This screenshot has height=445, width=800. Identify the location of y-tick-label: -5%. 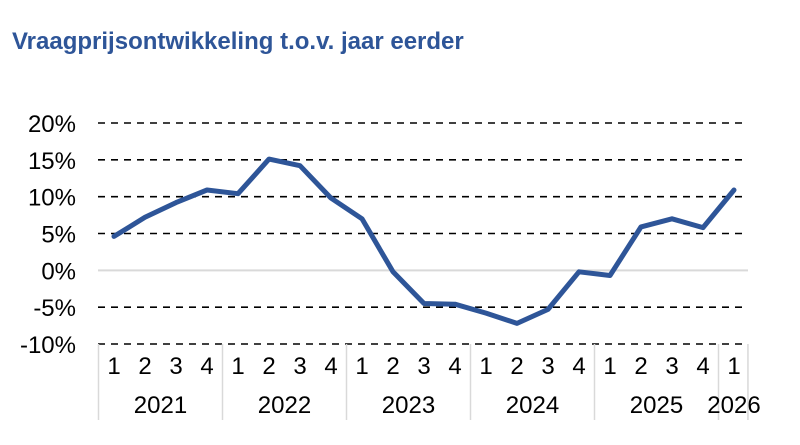
(54, 308).